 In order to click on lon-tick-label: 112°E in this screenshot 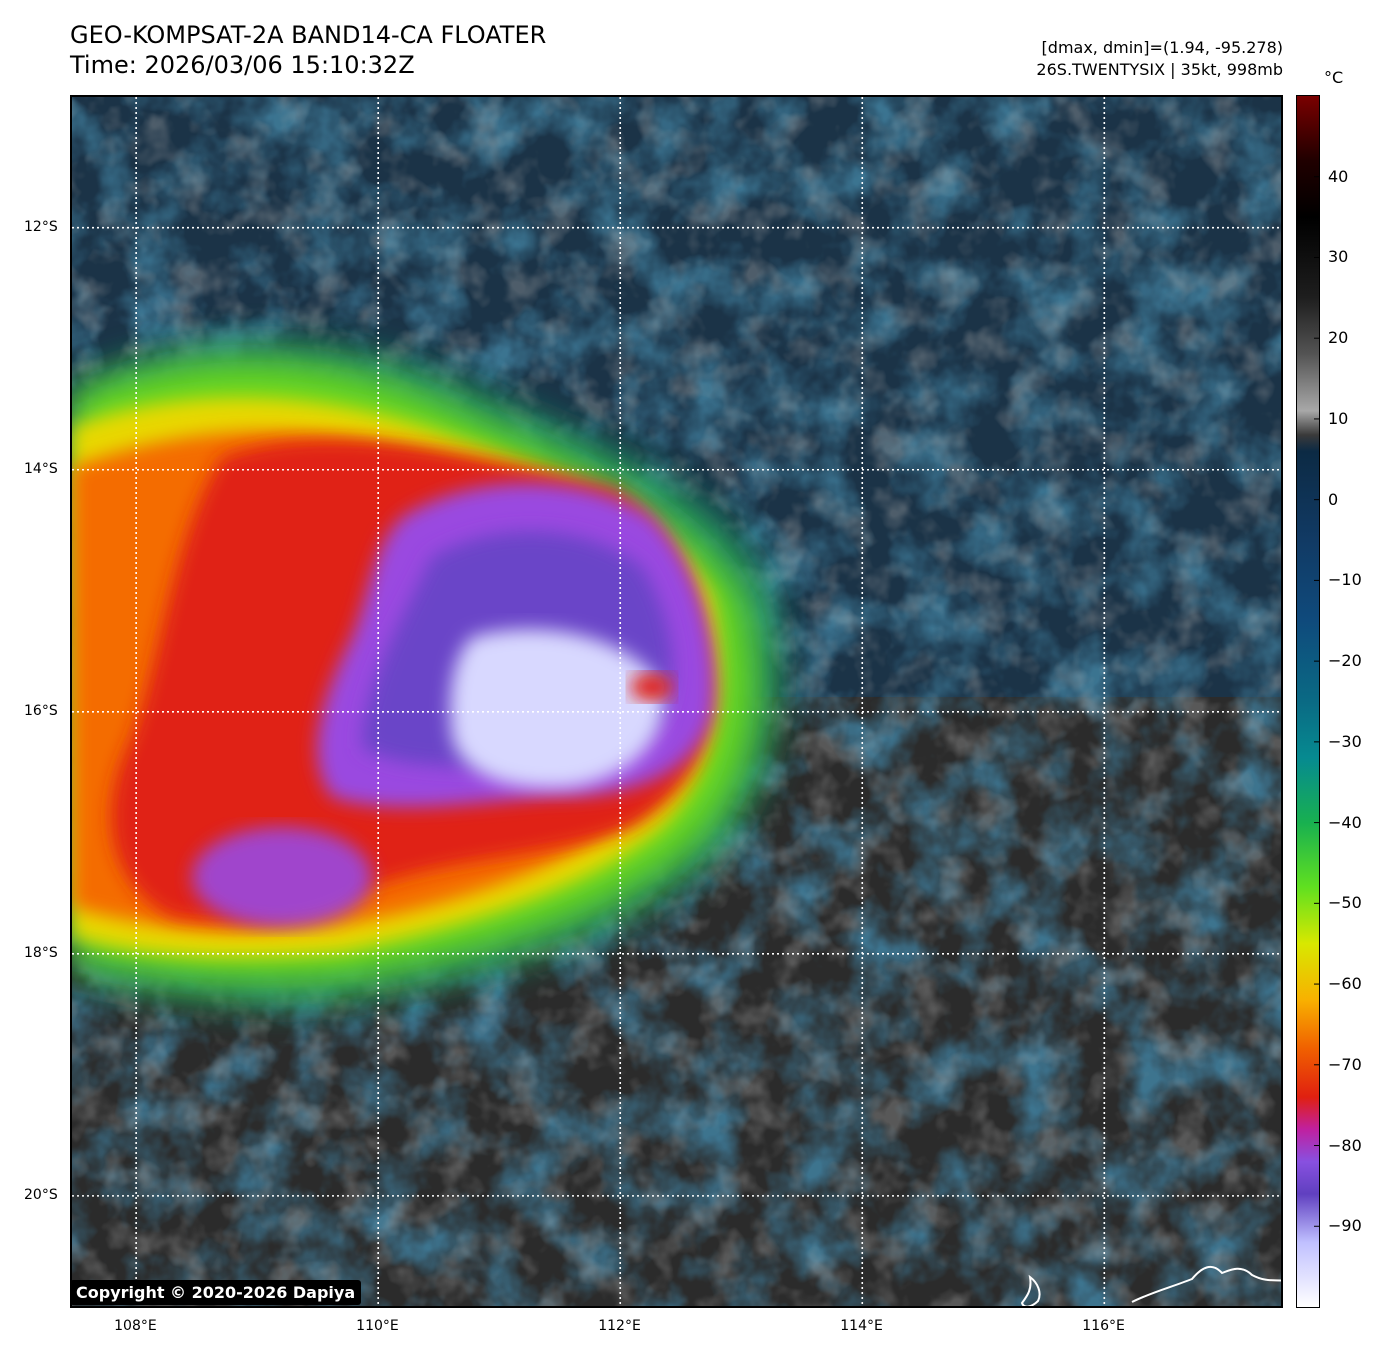, I will do `click(619, 1326)`.